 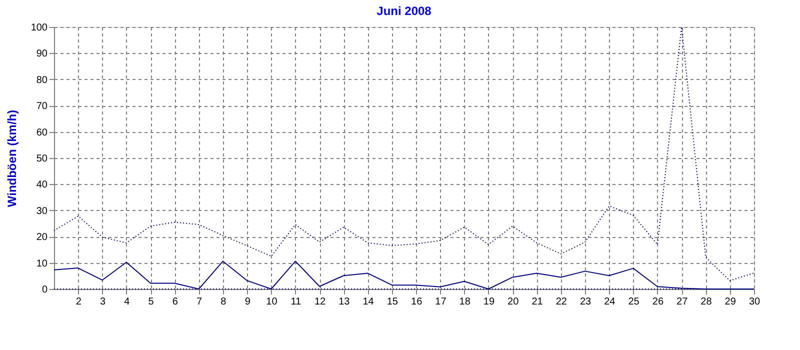 What do you see at coordinates (320, 302) in the screenshot?
I see `x-tick-label: 12` at bounding box center [320, 302].